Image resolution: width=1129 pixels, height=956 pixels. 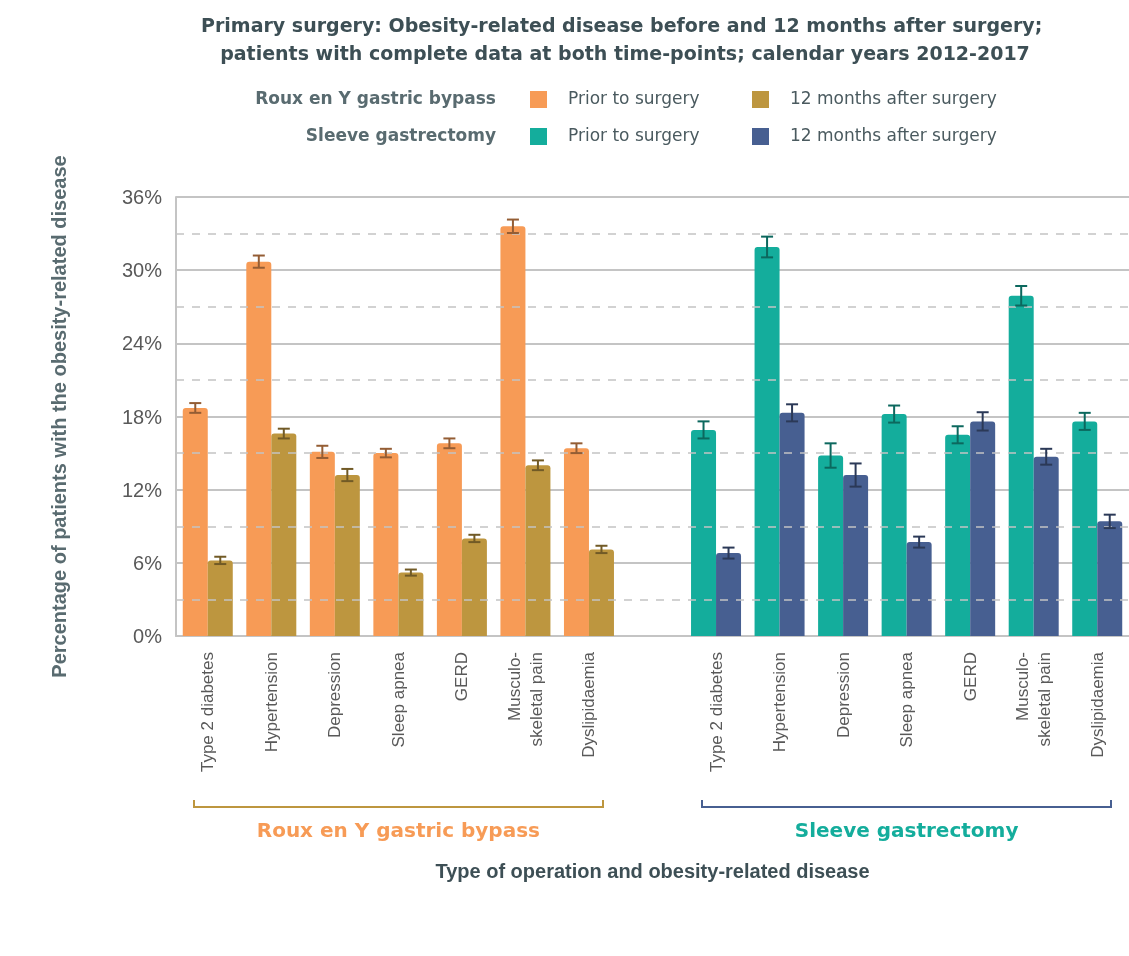 What do you see at coordinates (59, 416) in the screenshot?
I see `y-axis-title: Percentage of patients with the obesity-related disease` at bounding box center [59, 416].